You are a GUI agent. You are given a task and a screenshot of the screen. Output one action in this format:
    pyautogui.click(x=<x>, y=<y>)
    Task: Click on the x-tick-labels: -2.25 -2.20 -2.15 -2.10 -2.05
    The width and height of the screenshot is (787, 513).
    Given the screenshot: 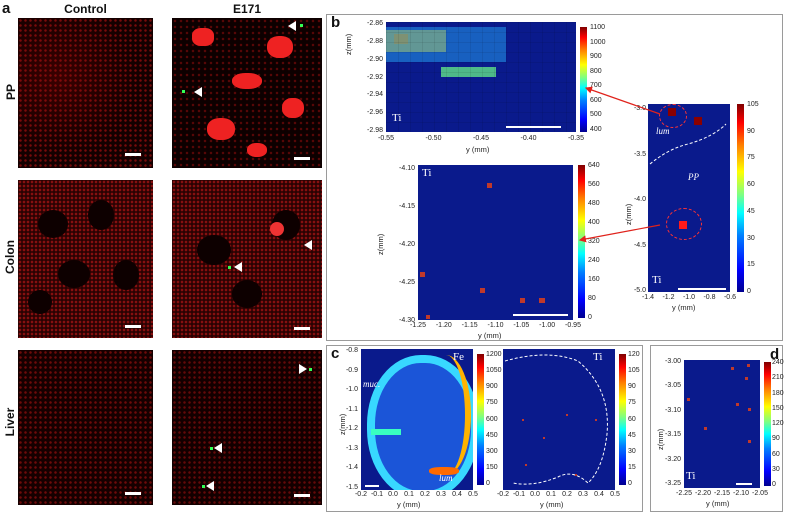 What is the action you would take?
    pyautogui.click(x=722, y=495)
    